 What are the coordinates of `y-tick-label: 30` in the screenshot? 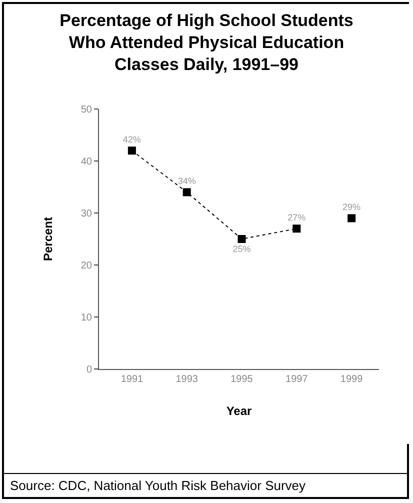 It's located at (86, 214).